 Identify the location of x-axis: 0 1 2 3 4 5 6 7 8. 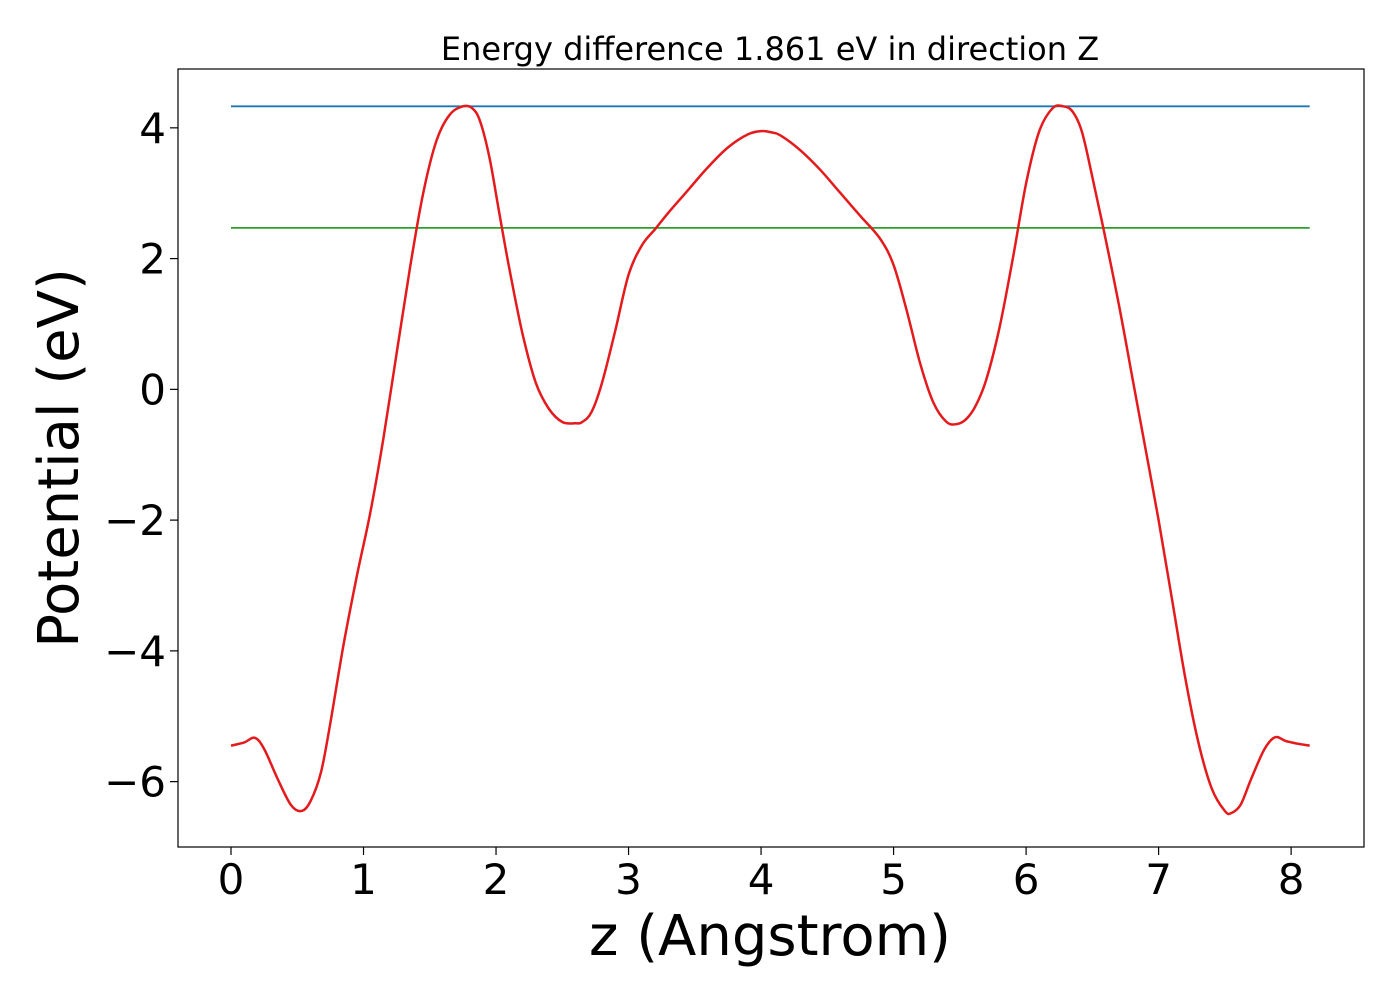
(761, 875).